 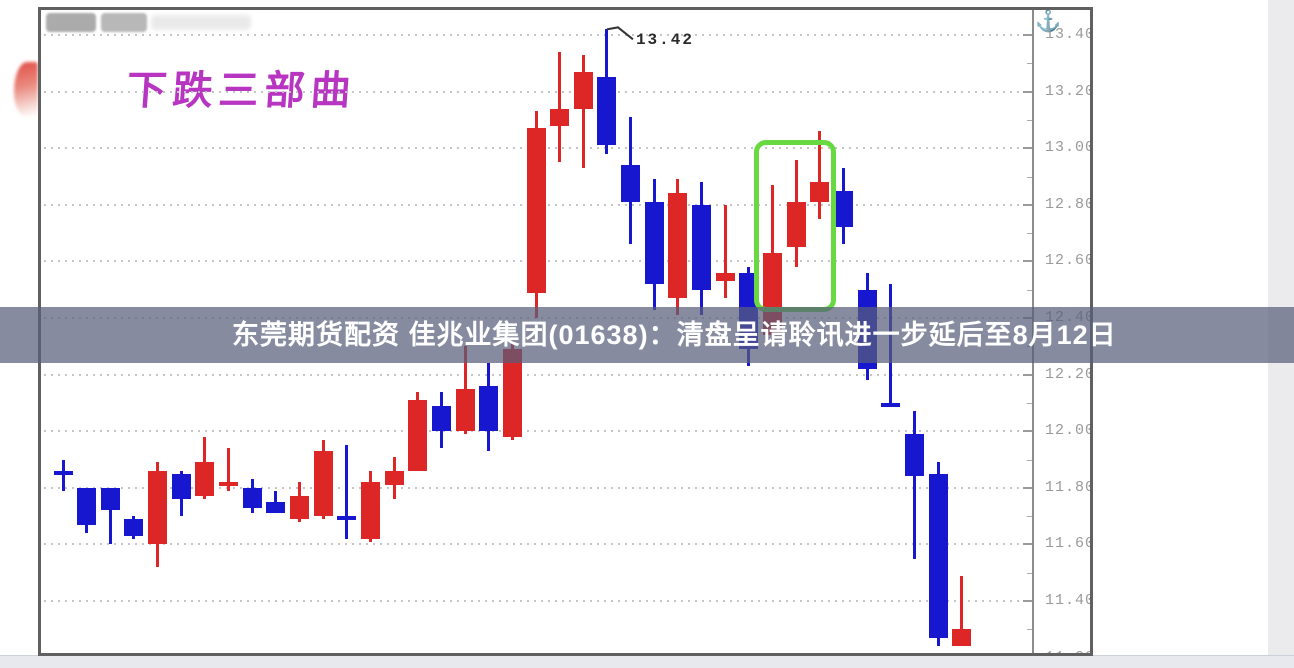 I want to click on y-axis-label: 11.40, so click(x=1069, y=600).